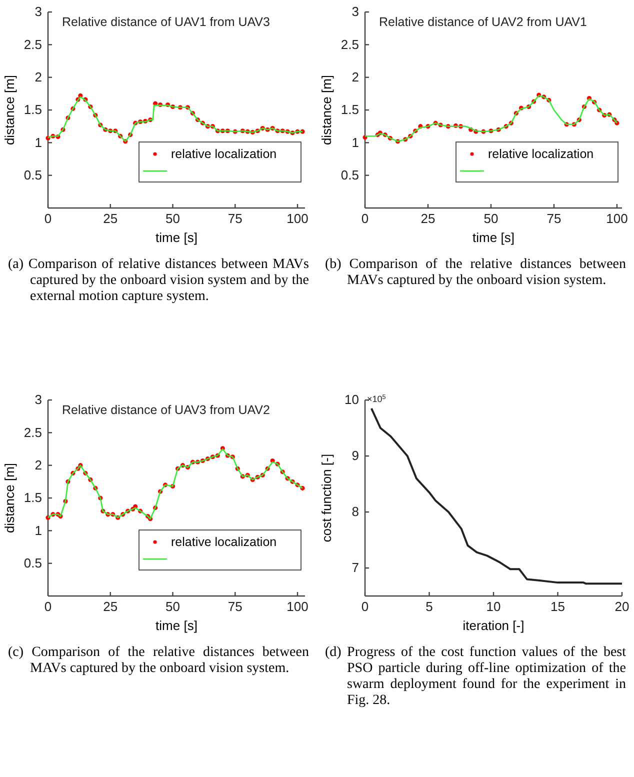 The height and width of the screenshot is (777, 634). Describe the element at coordinates (158, 280) in the screenshot. I see `text: (a) Comparison of relative distances between MAVs captured by the onboard vision system and by the external motion capture system.` at that location.